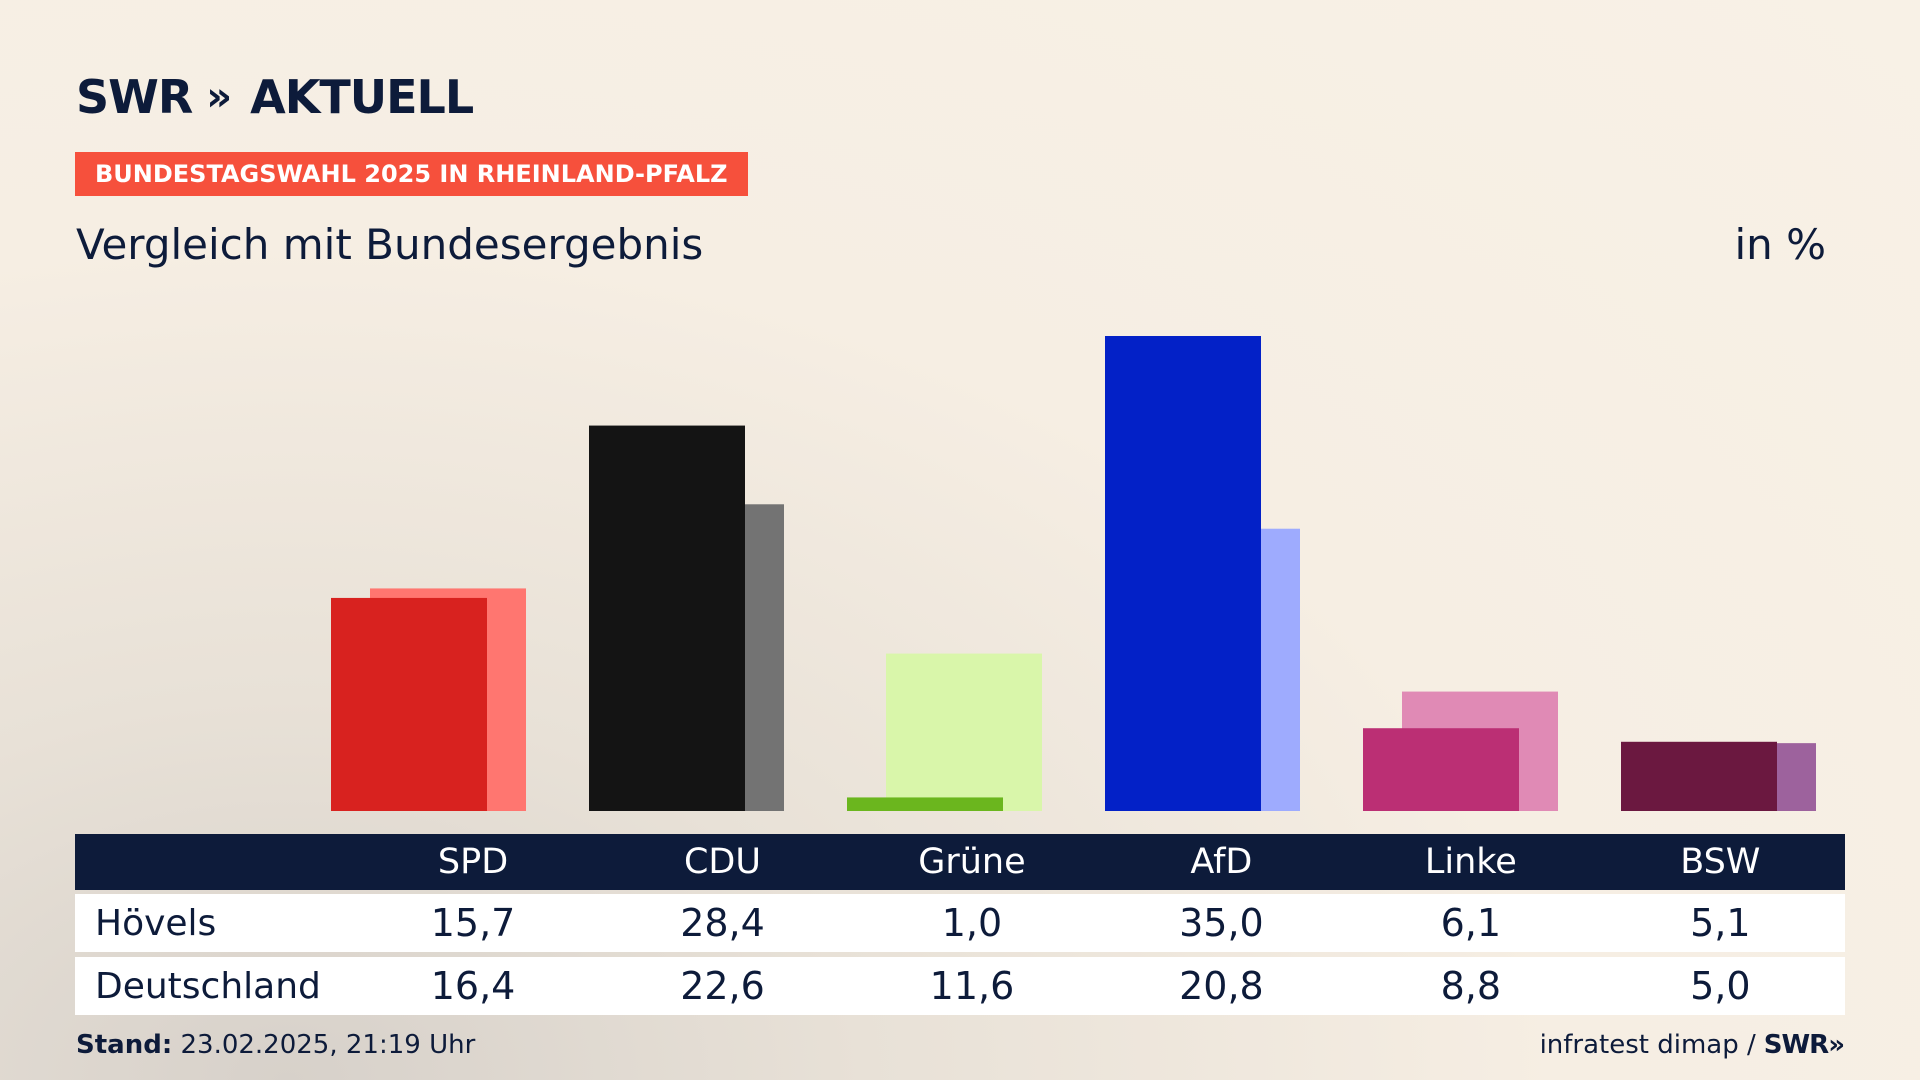  I want to click on table-cell: 5,1, so click(1720, 923).